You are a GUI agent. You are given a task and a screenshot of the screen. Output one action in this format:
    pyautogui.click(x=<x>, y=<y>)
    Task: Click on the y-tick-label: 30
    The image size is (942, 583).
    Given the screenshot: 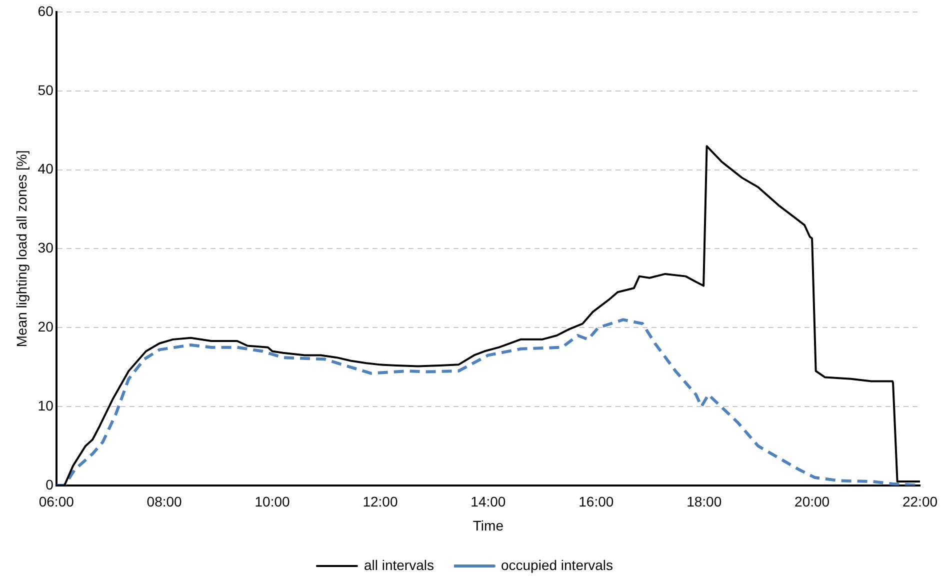 What is the action you would take?
    pyautogui.click(x=46, y=248)
    